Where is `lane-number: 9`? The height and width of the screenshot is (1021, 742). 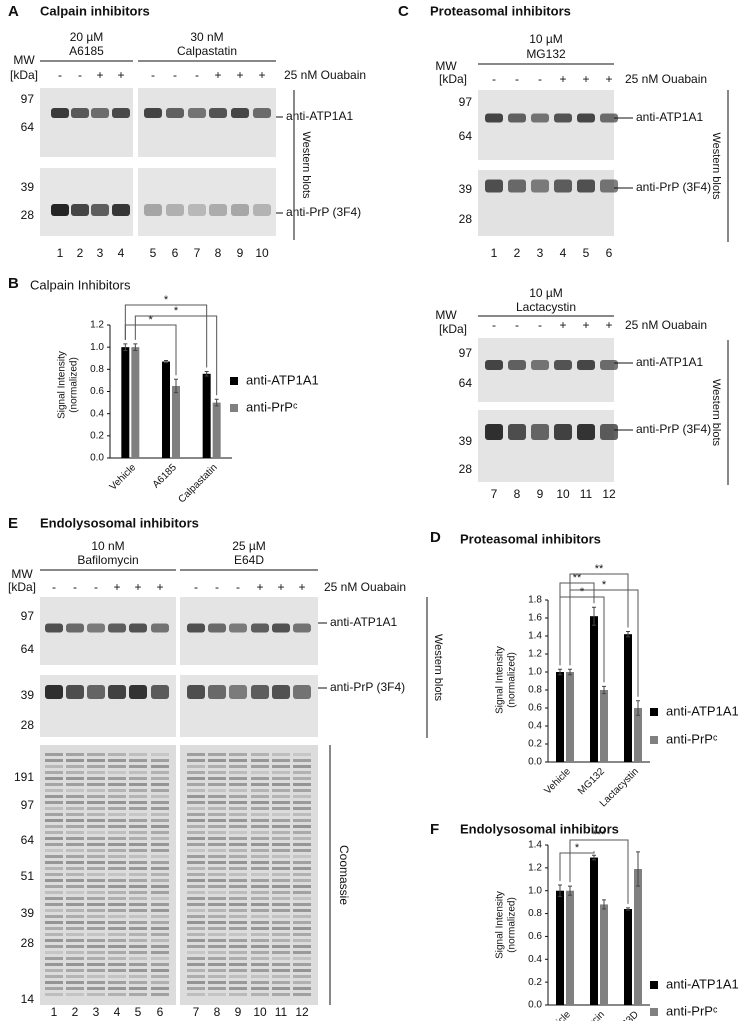 lane-number: 9 is located at coordinates (240, 253).